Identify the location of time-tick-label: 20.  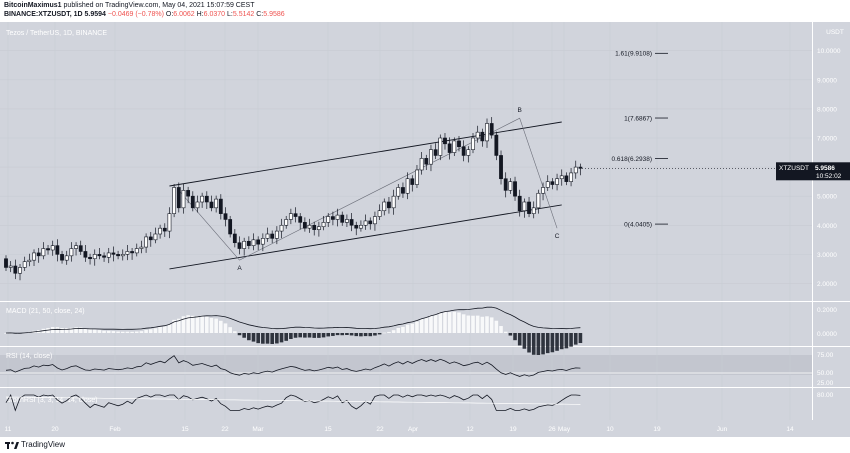
(55, 429).